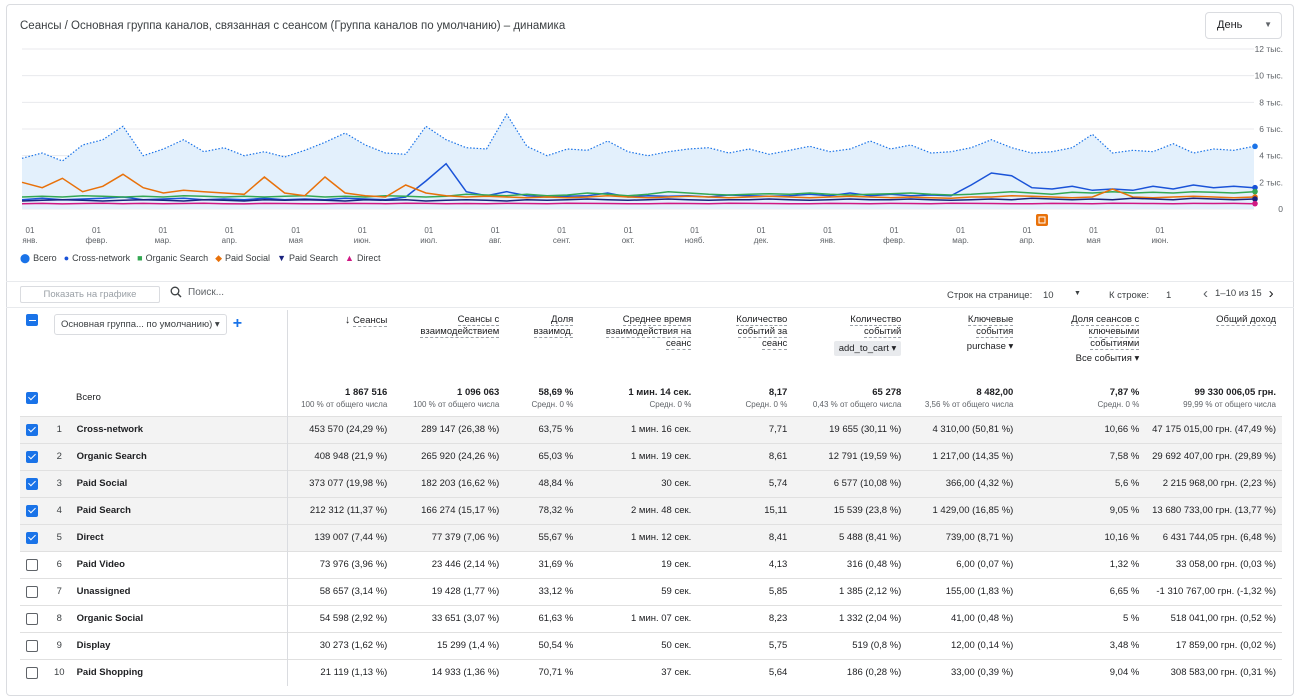 This screenshot has height=700, width=1300. What do you see at coordinates (449, 537) in the screenshot?
I see `metric-cell: 77 379 (7,06 %)` at bounding box center [449, 537].